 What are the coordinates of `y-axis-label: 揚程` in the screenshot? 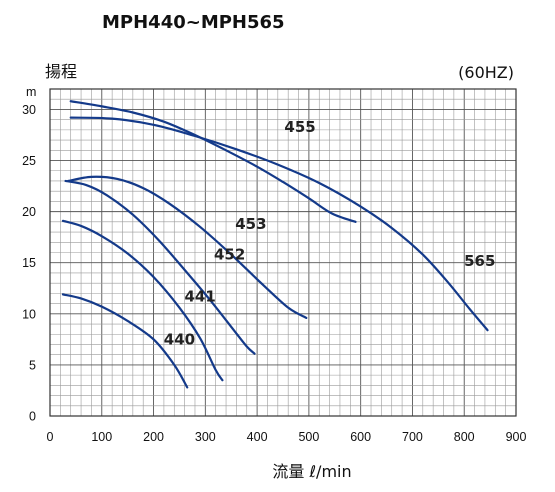 It's located at (61, 71).